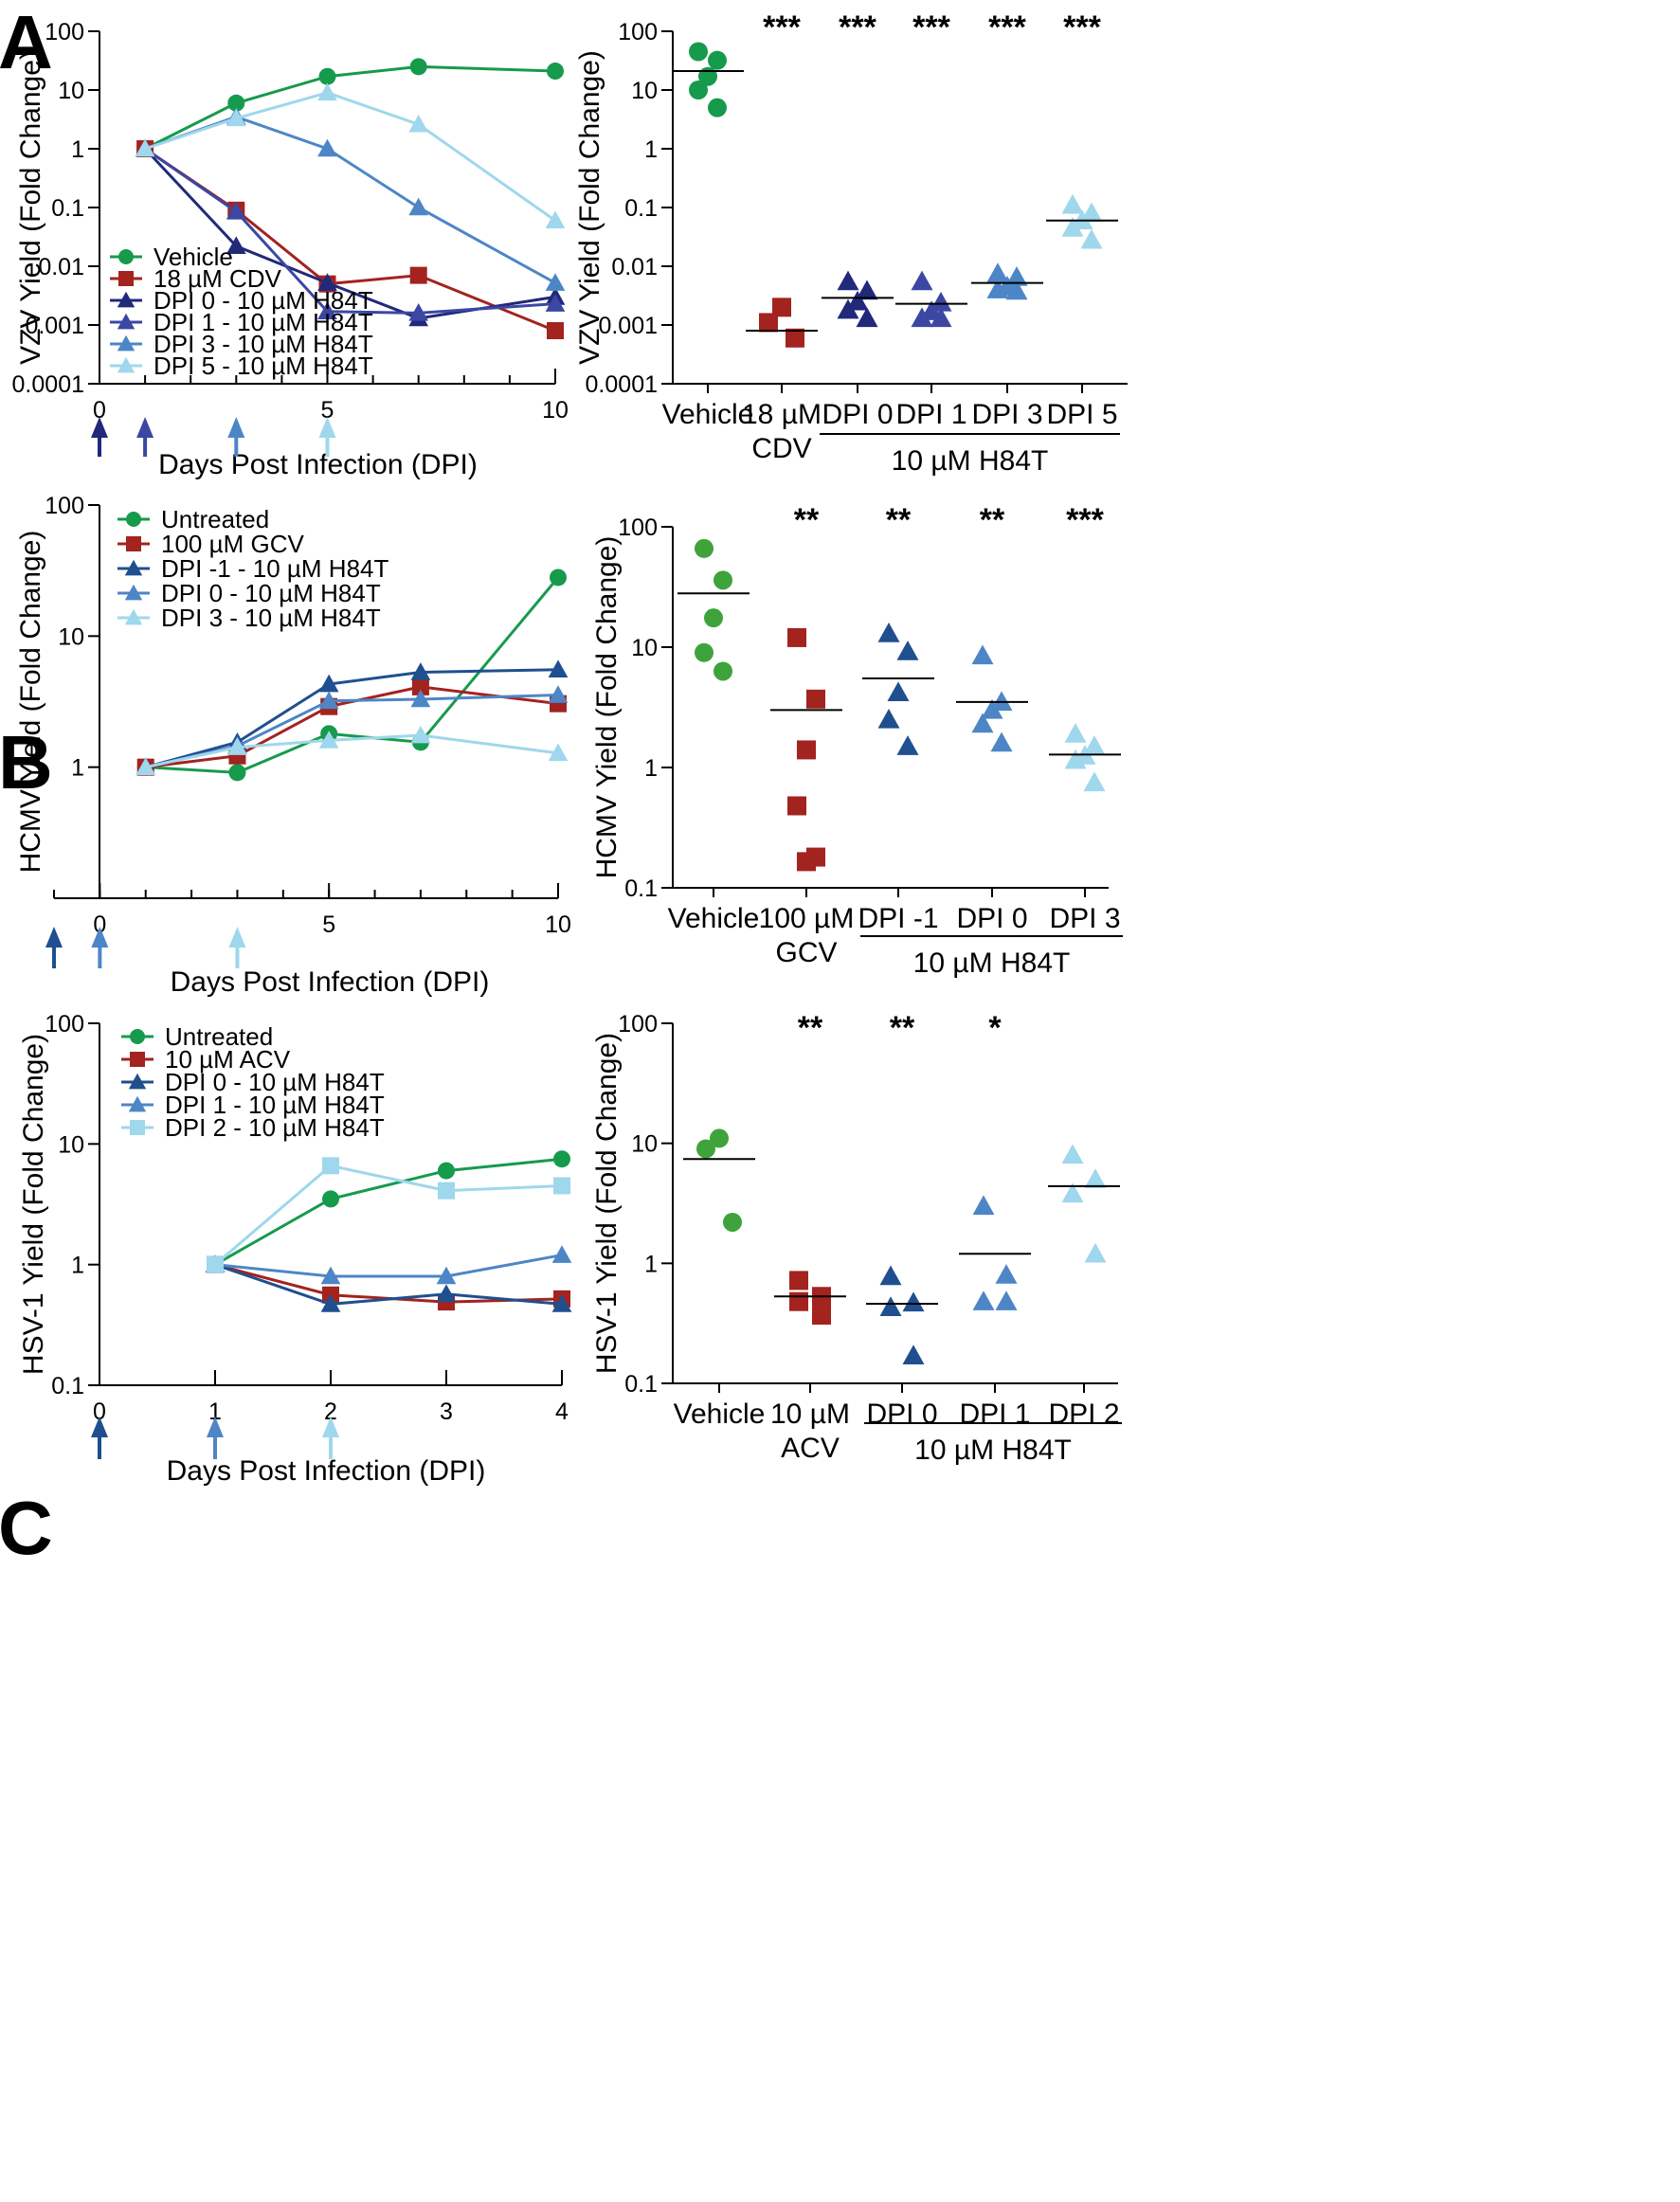  I want to click on category-label: ACV, so click(810, 1448).